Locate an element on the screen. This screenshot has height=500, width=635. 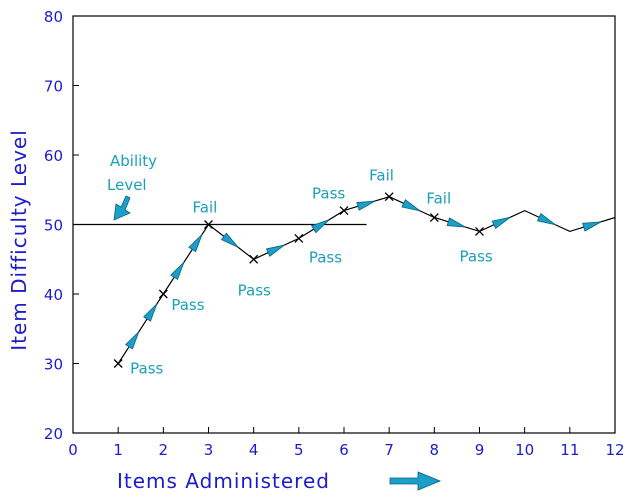
y-tick-label: 80 is located at coordinates (53, 17).